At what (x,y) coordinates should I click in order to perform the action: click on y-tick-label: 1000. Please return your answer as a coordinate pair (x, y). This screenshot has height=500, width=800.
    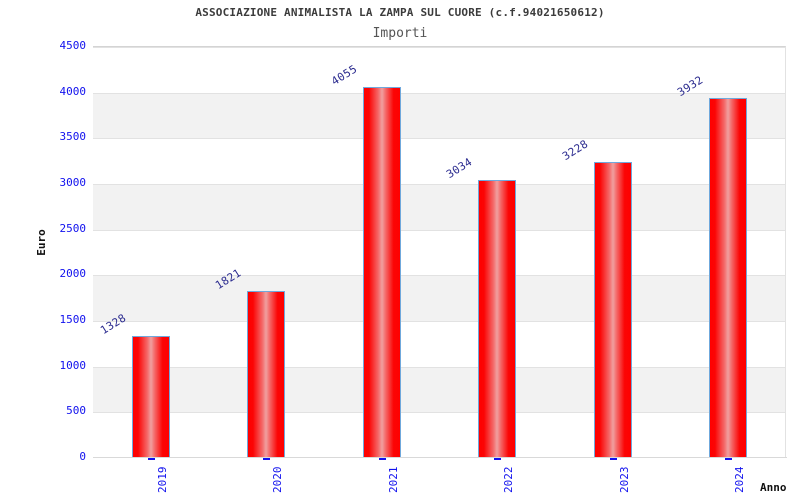
    Looking at the image, I should click on (73, 365).